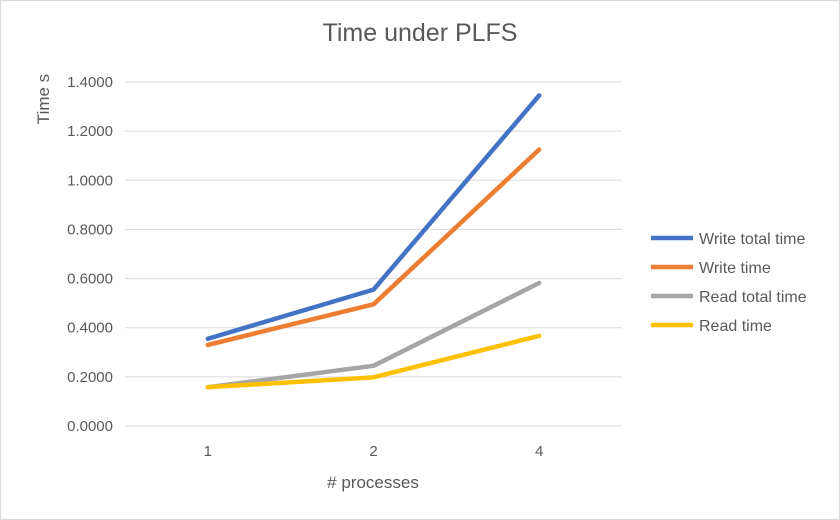 This screenshot has height=520, width=840. What do you see at coordinates (373, 482) in the screenshot?
I see `x-axis-label: # processes` at bounding box center [373, 482].